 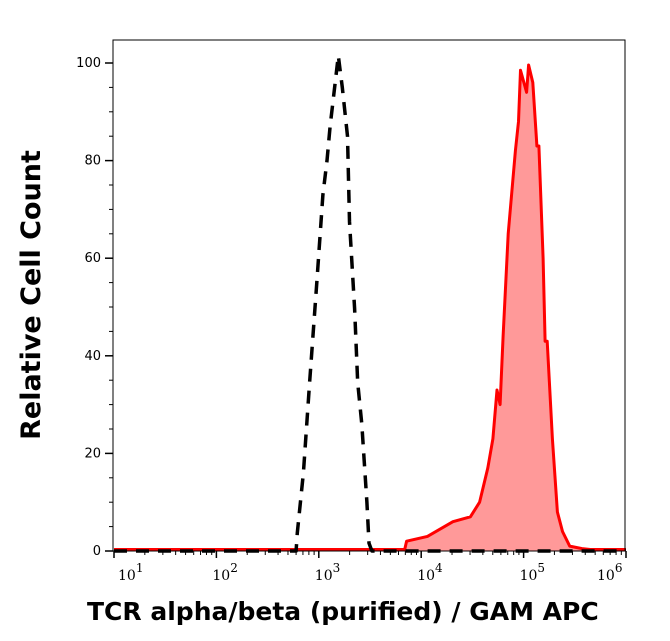 What do you see at coordinates (619, 568) in the screenshot?
I see `x-tick-exponent: 6` at bounding box center [619, 568].